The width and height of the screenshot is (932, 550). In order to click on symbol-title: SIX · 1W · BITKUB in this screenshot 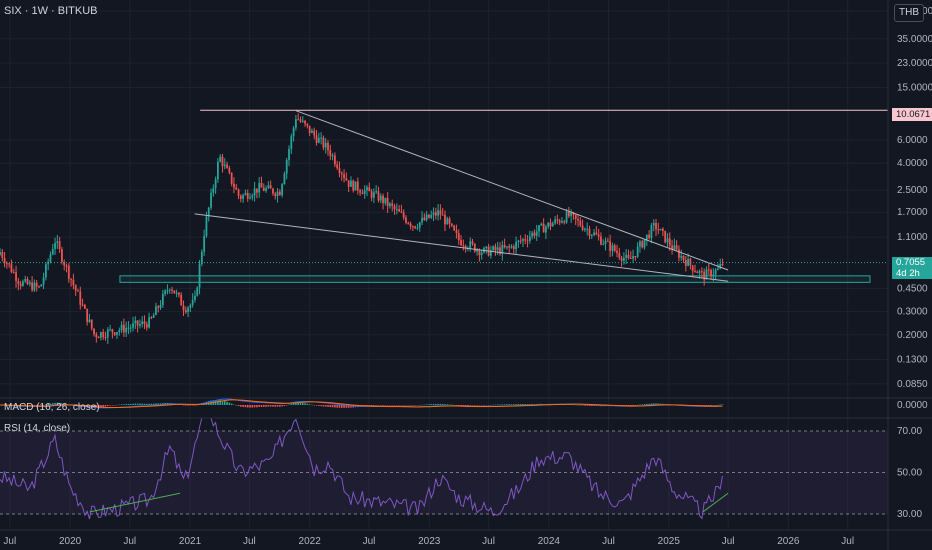, I will do `click(51, 11)`.